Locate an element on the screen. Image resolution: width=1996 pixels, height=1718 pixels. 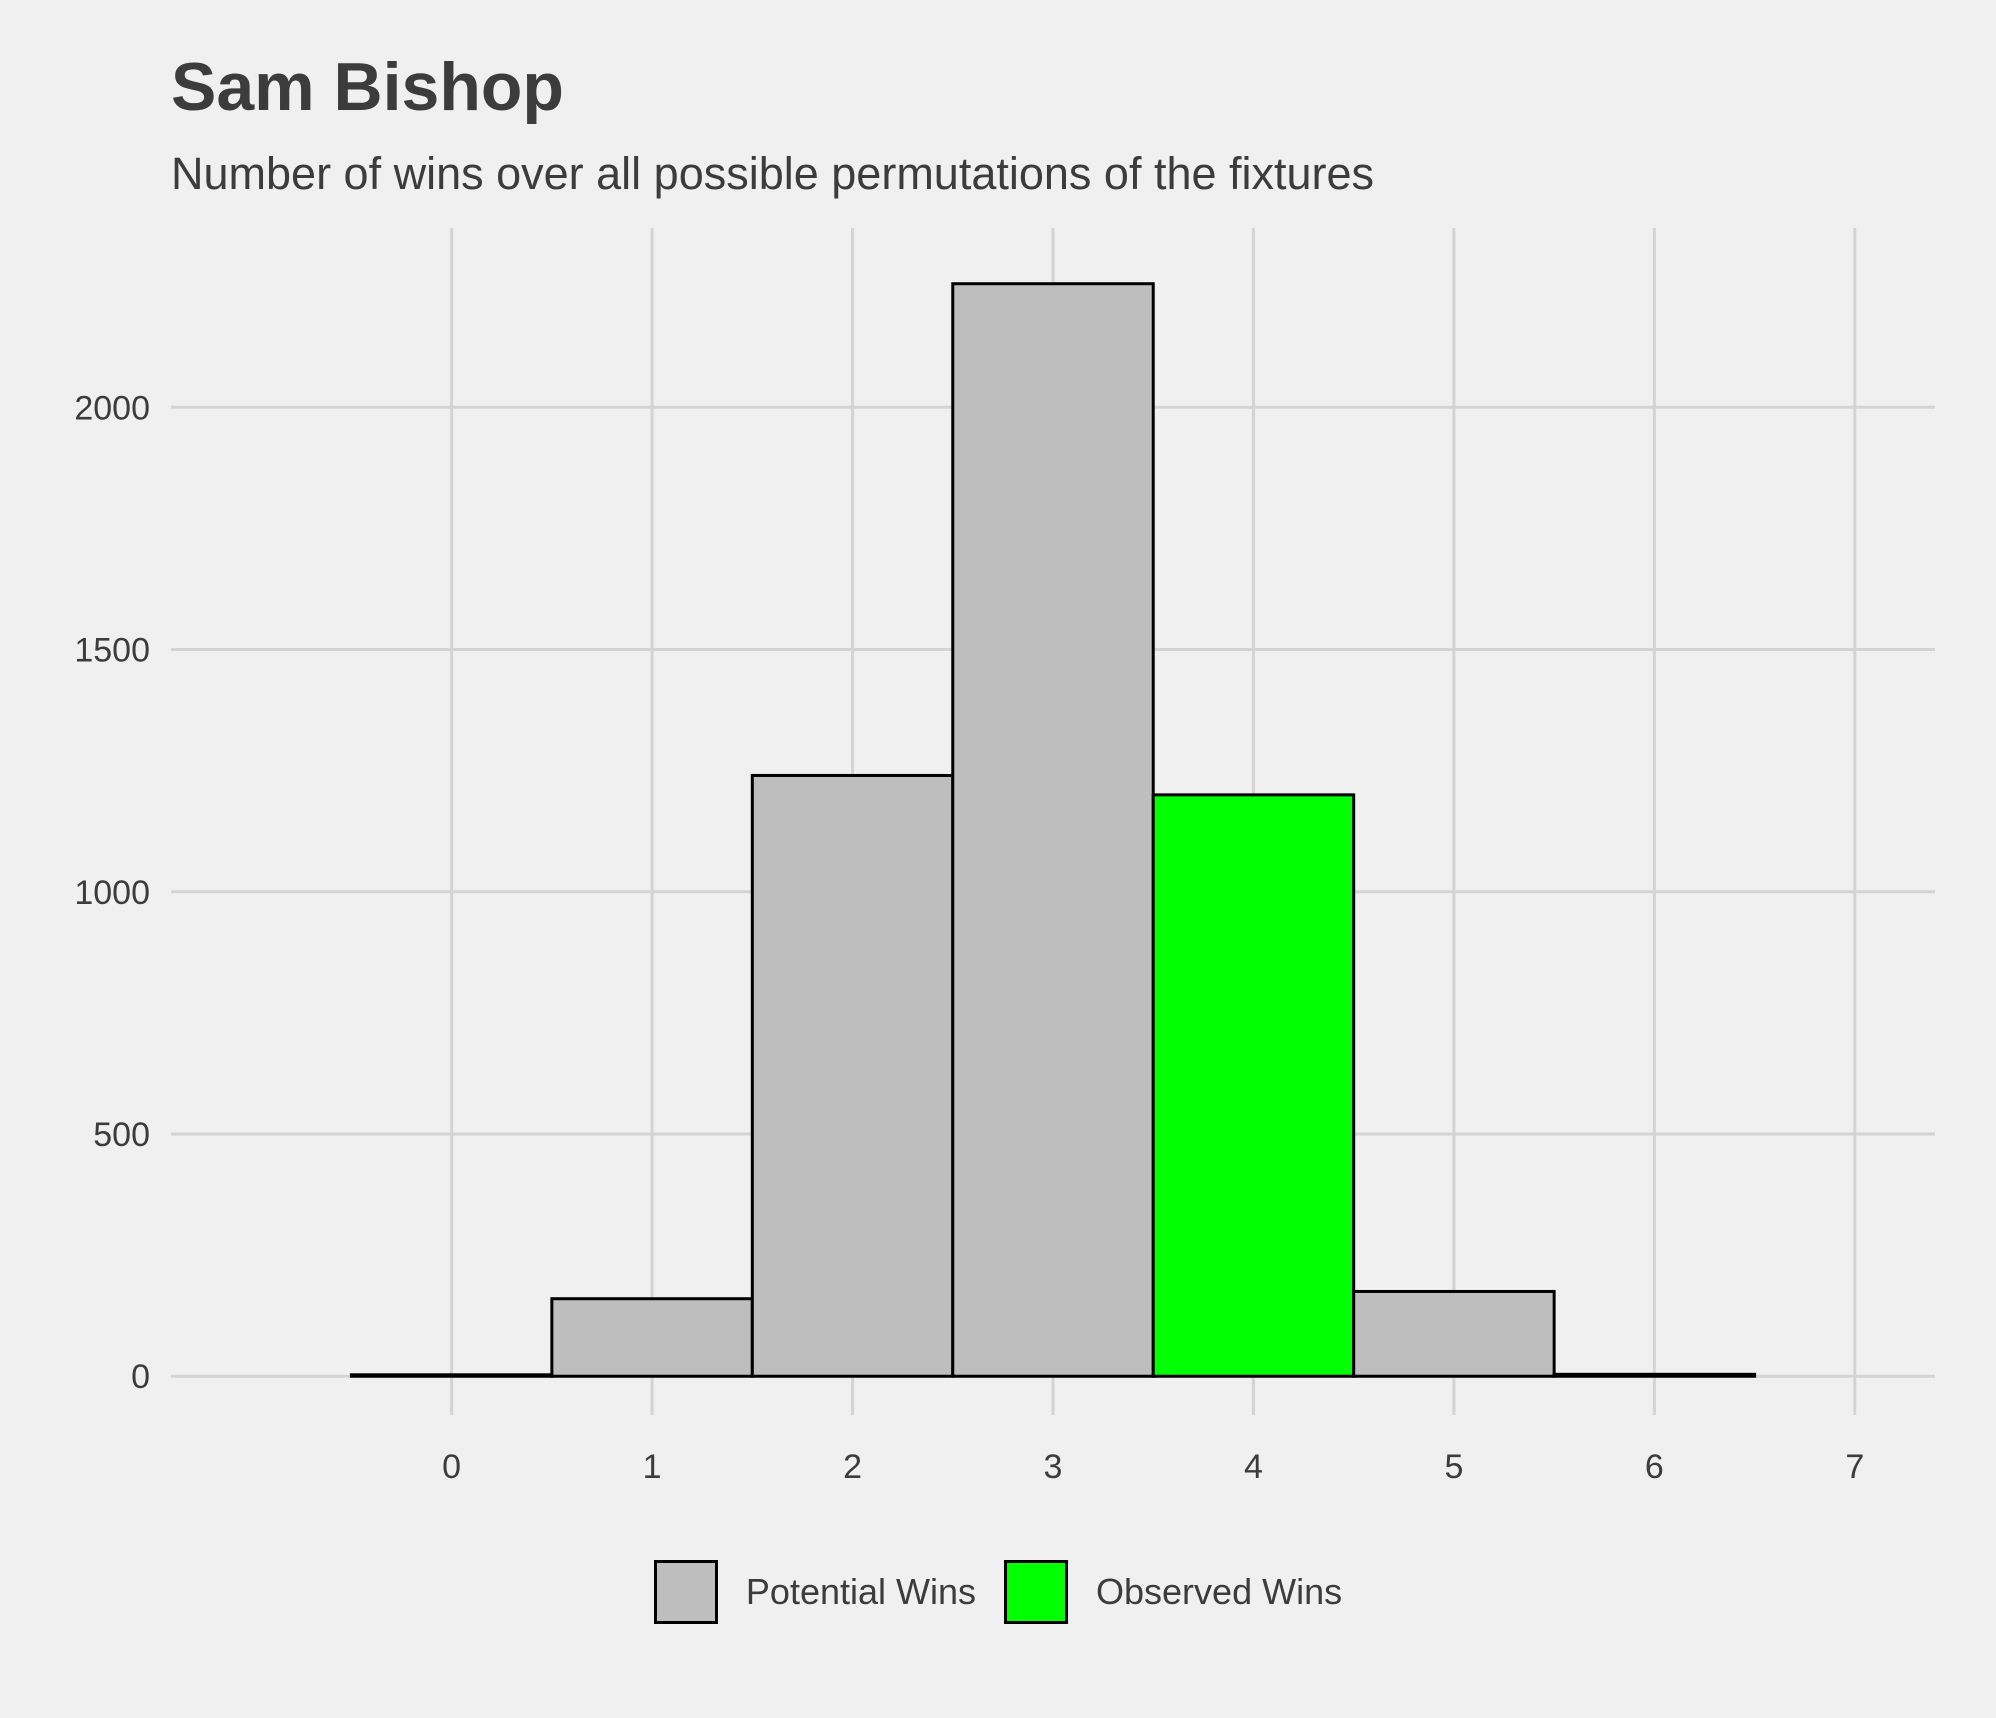
x-tick-label-4: 4 is located at coordinates (1253, 1467).